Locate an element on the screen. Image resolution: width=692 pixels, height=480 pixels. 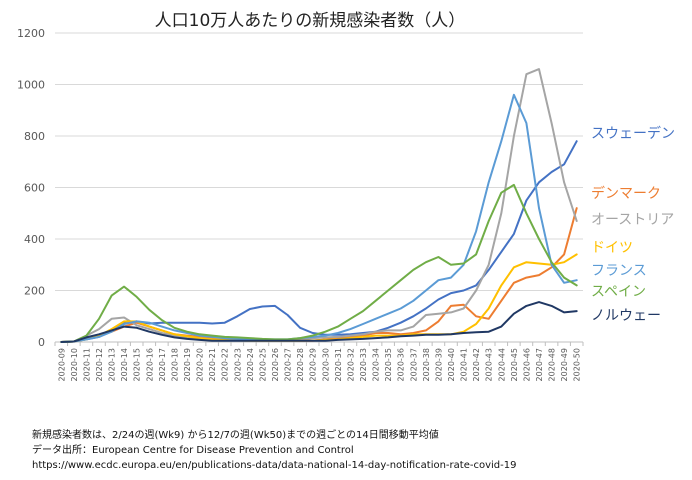
x-tick-label: 2020-39 is located at coordinates (438, 364).